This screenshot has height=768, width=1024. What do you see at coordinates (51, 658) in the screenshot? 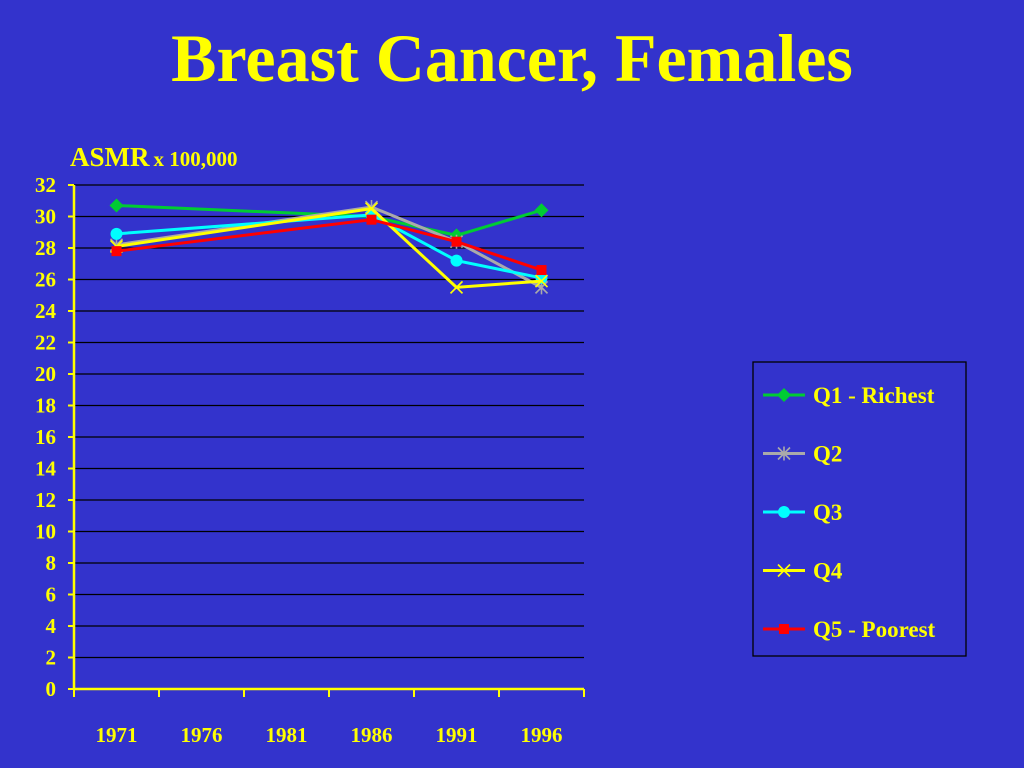
I see `y-tick-label: 2` at bounding box center [51, 658].